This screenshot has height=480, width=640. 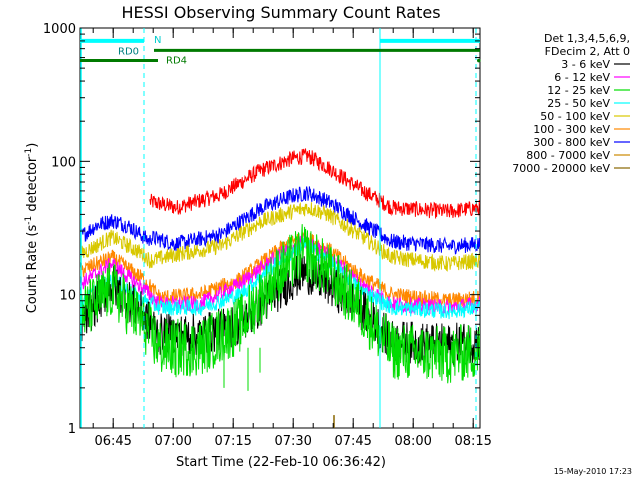 I want to click on y-axis-label-end: ), so click(x=32, y=145).